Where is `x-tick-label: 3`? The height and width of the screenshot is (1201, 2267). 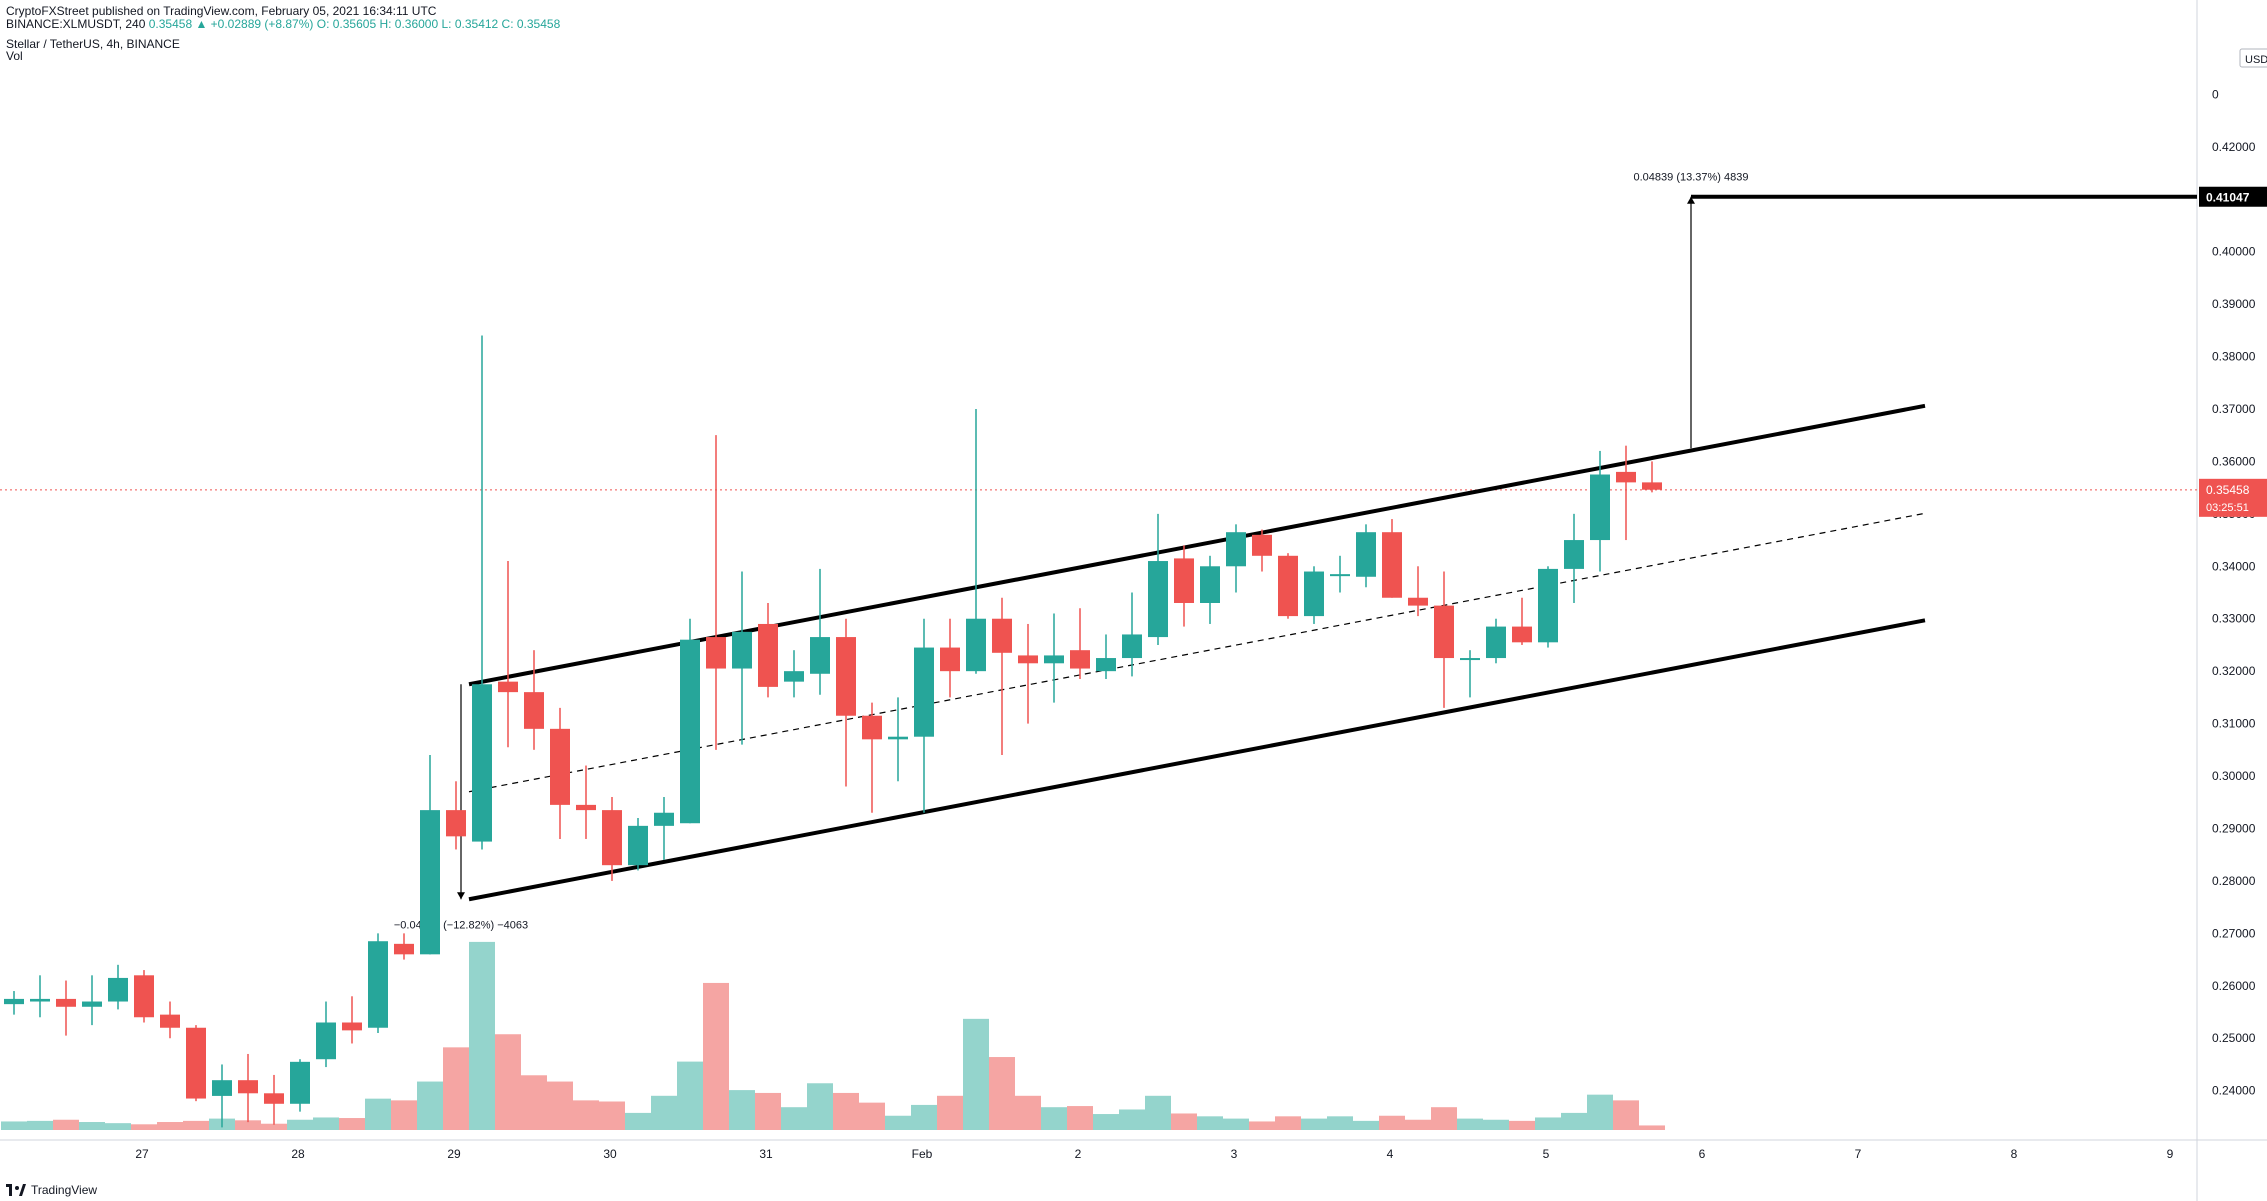
x-tick-label: 3 is located at coordinates (1234, 1154).